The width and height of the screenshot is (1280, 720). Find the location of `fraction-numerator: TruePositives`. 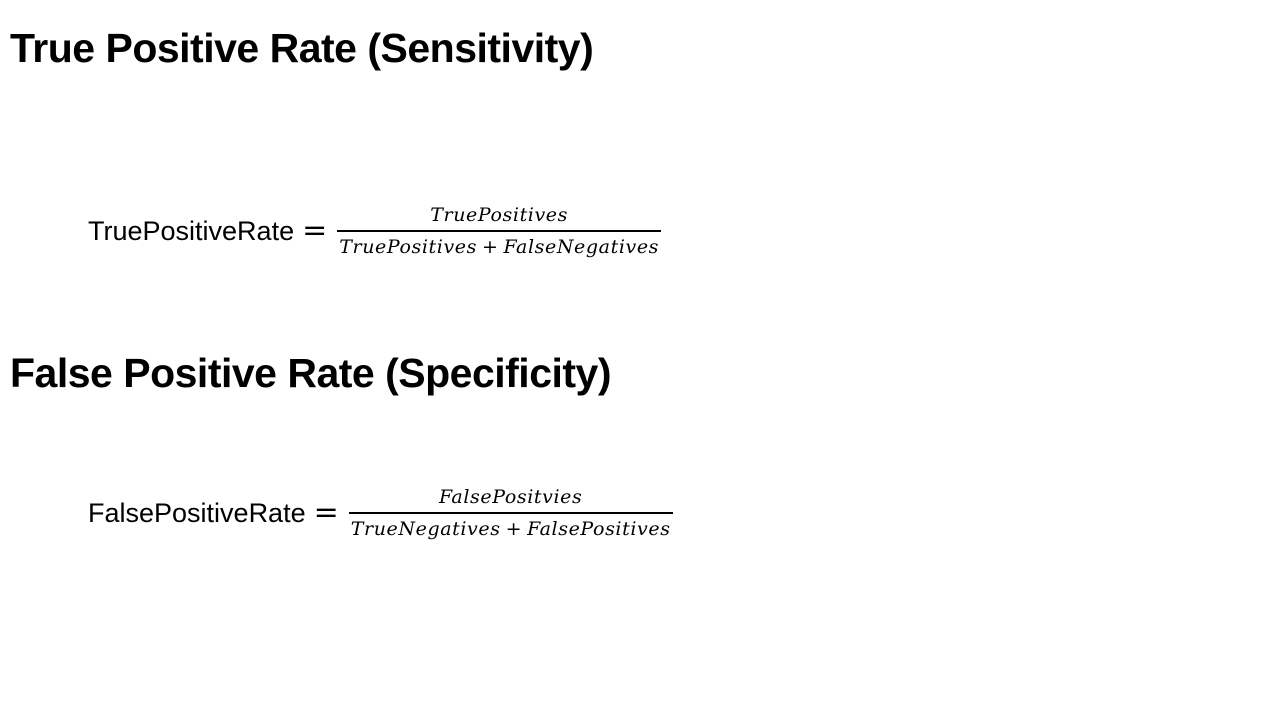

fraction-numerator: TruePositives is located at coordinates (499, 215).